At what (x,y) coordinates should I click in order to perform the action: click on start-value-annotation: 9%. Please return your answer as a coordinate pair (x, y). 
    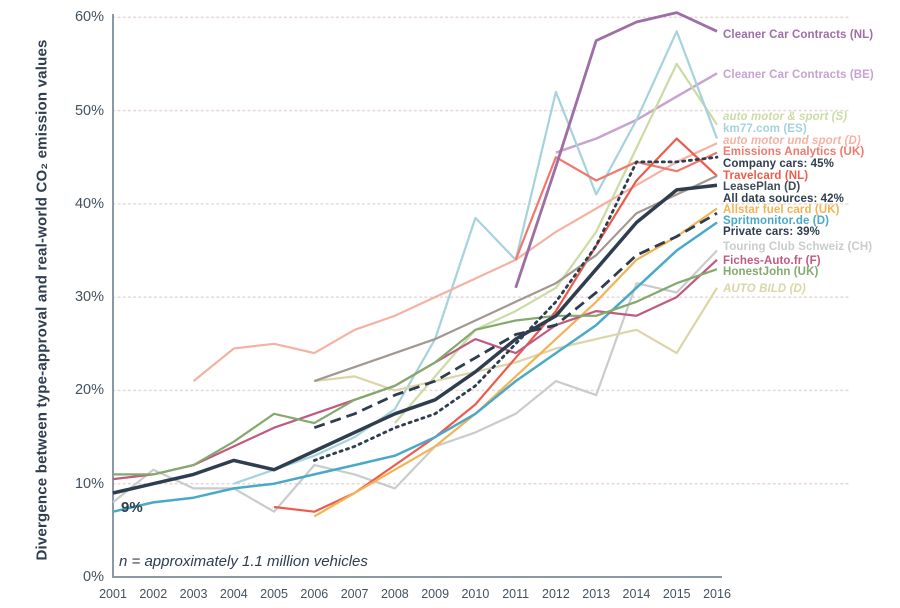
    Looking at the image, I should click on (132, 507).